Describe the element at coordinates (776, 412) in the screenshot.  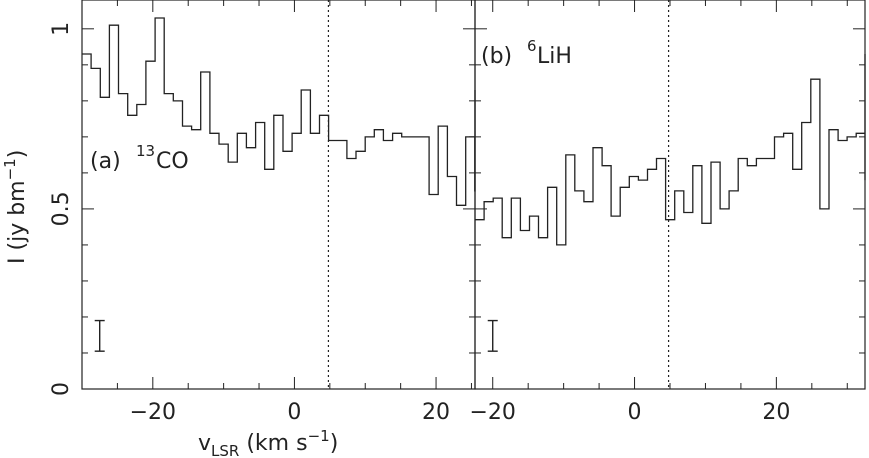
I see `panel-b-xtick-label: 20` at that location.